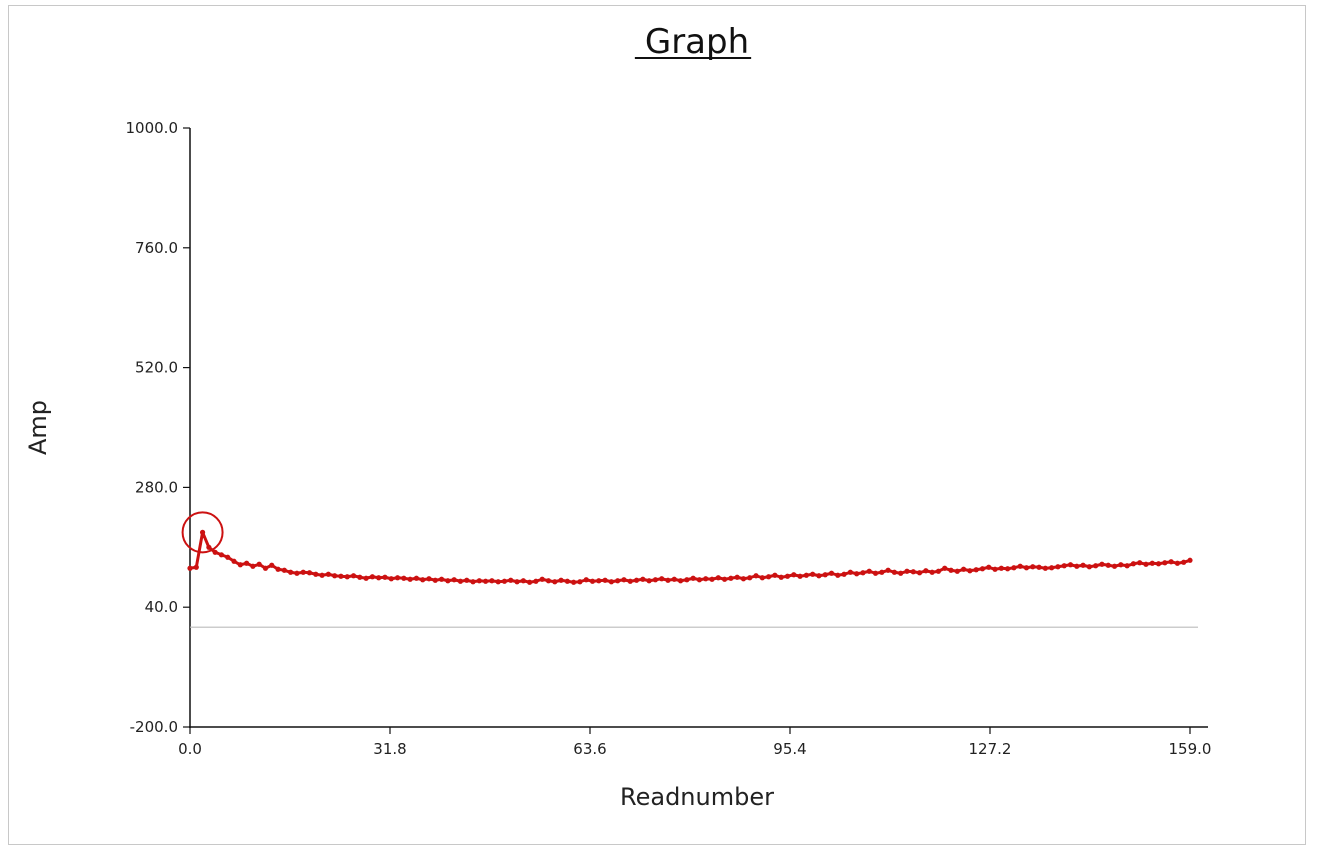 This screenshot has width=1318, height=858. What do you see at coordinates (38, 427) in the screenshot?
I see `y-axis-title: Amp` at bounding box center [38, 427].